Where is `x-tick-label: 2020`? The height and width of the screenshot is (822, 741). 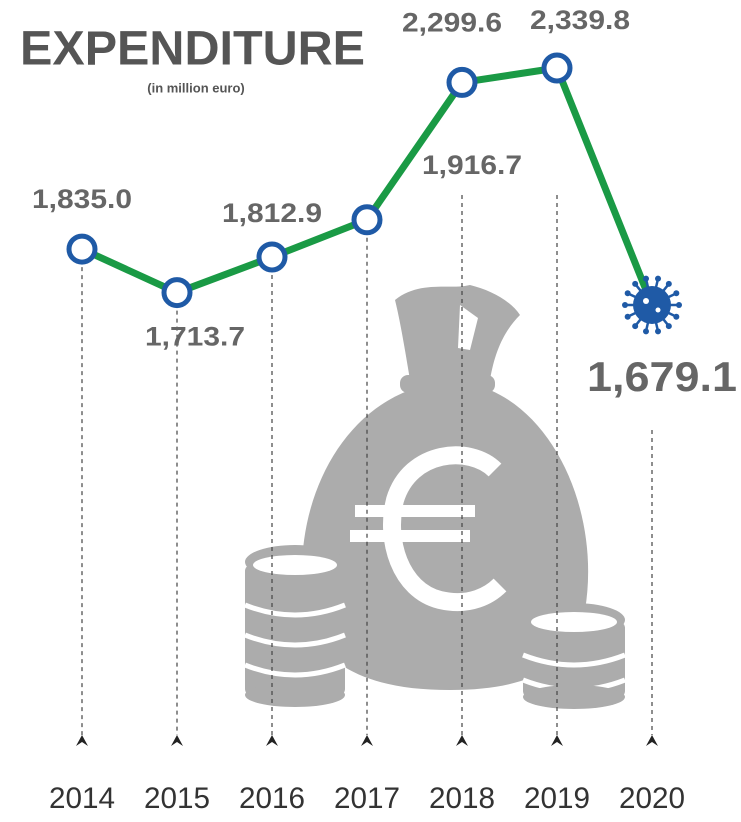 x-tick-label: 2020 is located at coordinates (652, 798).